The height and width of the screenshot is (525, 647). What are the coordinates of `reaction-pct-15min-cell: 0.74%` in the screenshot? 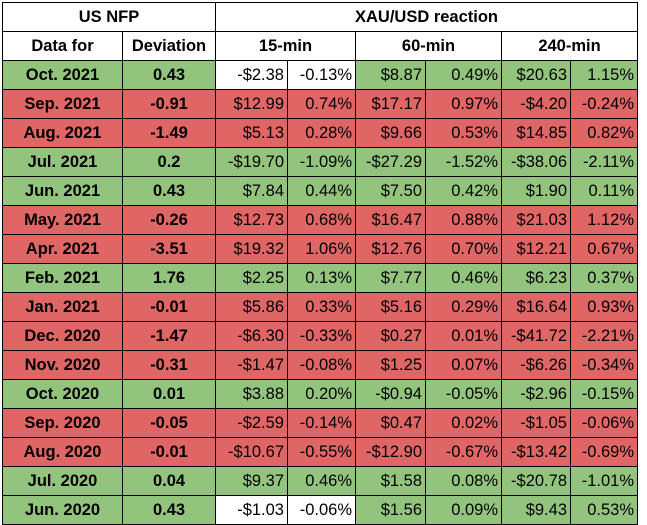 It's located at (321, 104).